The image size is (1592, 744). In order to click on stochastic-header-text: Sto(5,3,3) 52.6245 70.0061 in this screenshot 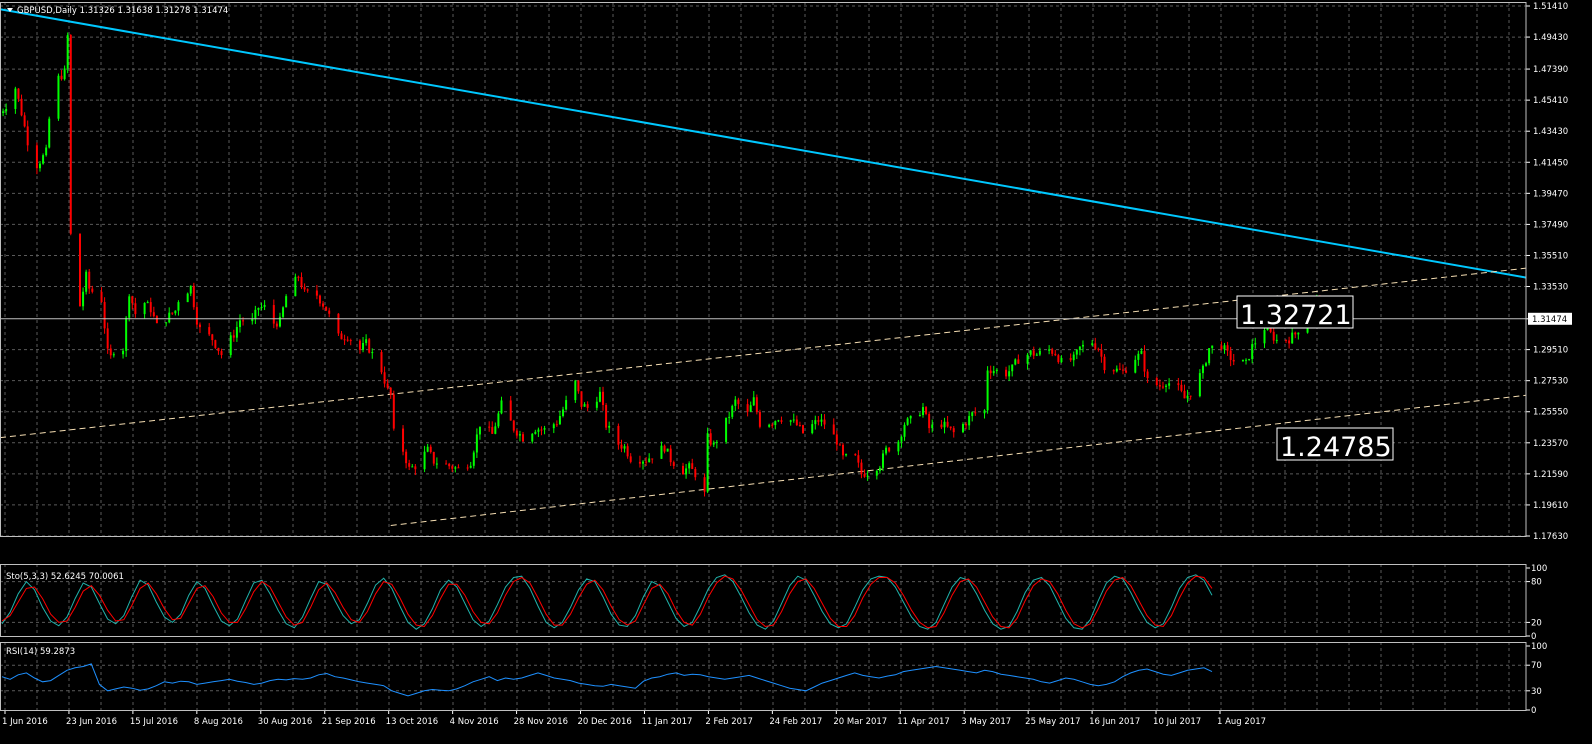, I will do `click(65, 577)`.